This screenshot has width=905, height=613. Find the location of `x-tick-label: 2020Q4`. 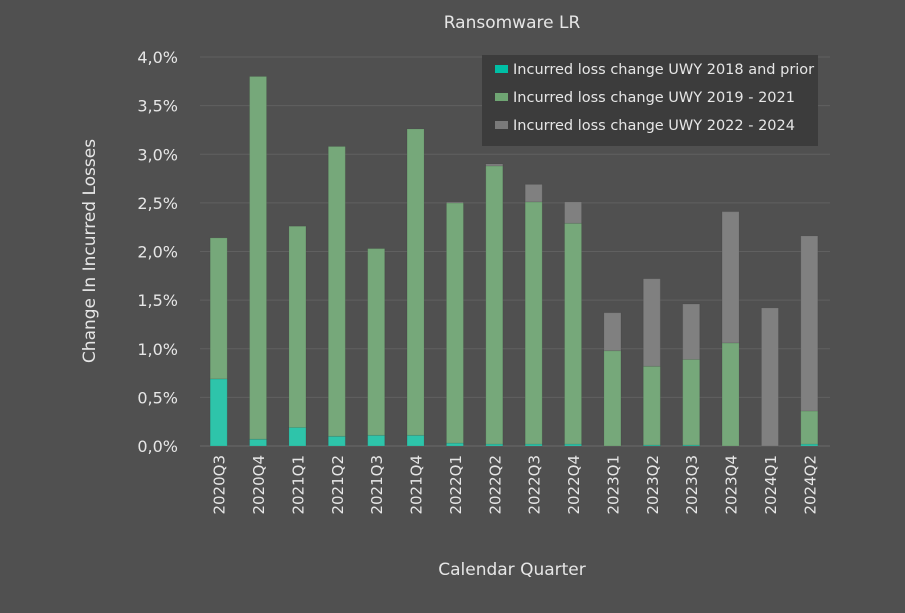

x-tick-label: 2020Q4 is located at coordinates (259, 485).